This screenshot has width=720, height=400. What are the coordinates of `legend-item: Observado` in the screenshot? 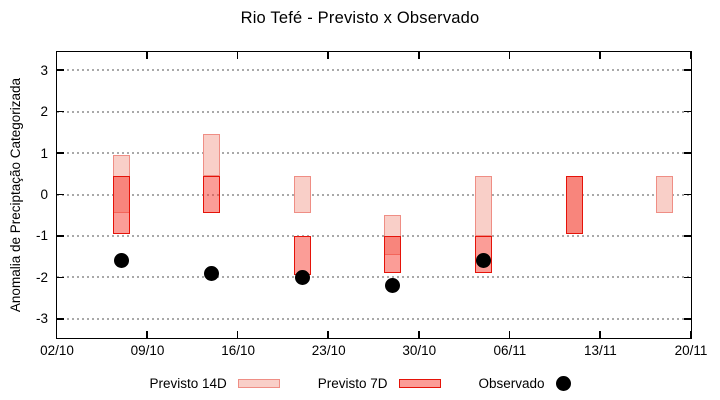 It's located at (525, 383).